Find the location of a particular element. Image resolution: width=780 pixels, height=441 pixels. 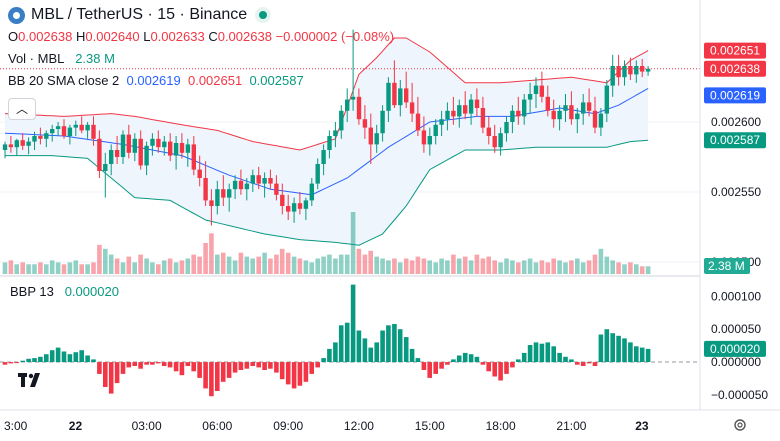

gear-icon is located at coordinates (740, 426).